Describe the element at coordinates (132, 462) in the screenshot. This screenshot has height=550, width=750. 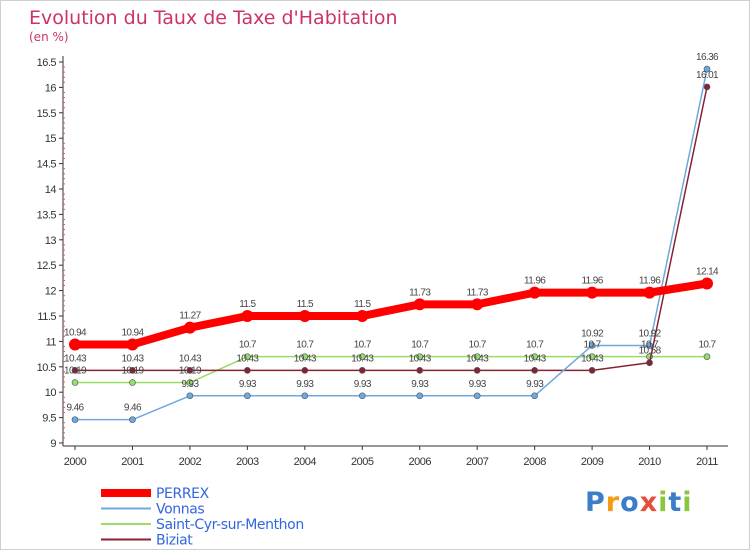
I see `x-tick-label: 2001` at that location.